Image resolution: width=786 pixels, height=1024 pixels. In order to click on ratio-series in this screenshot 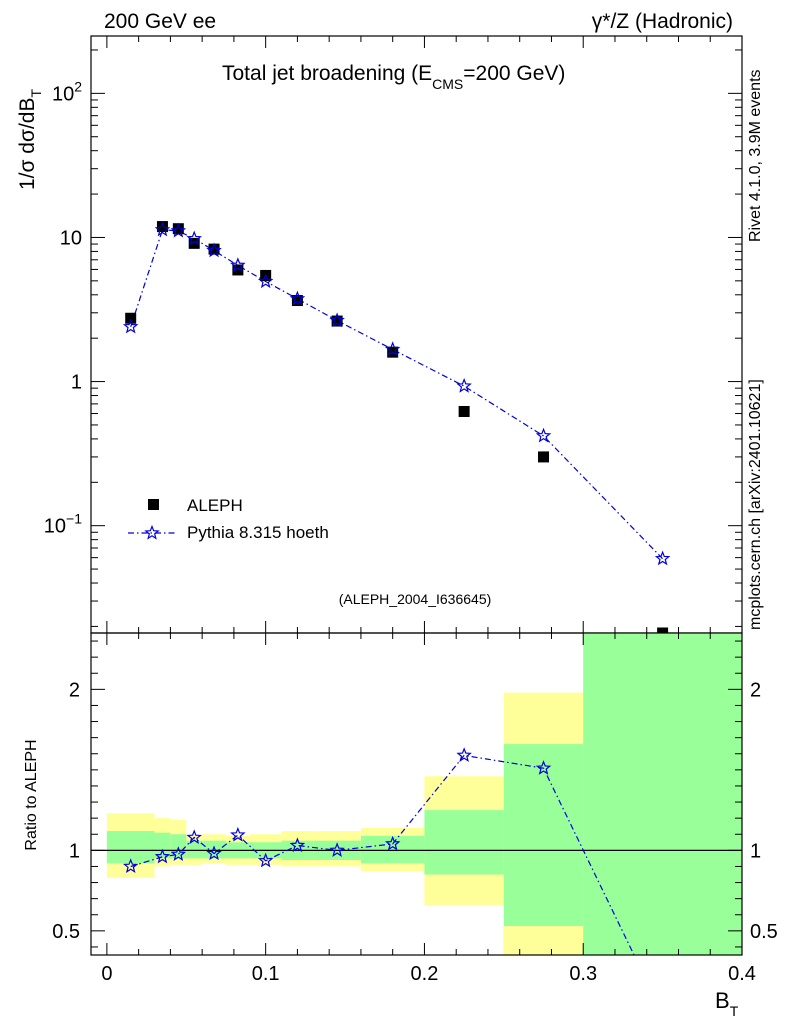, I will do `click(378, 851)`.